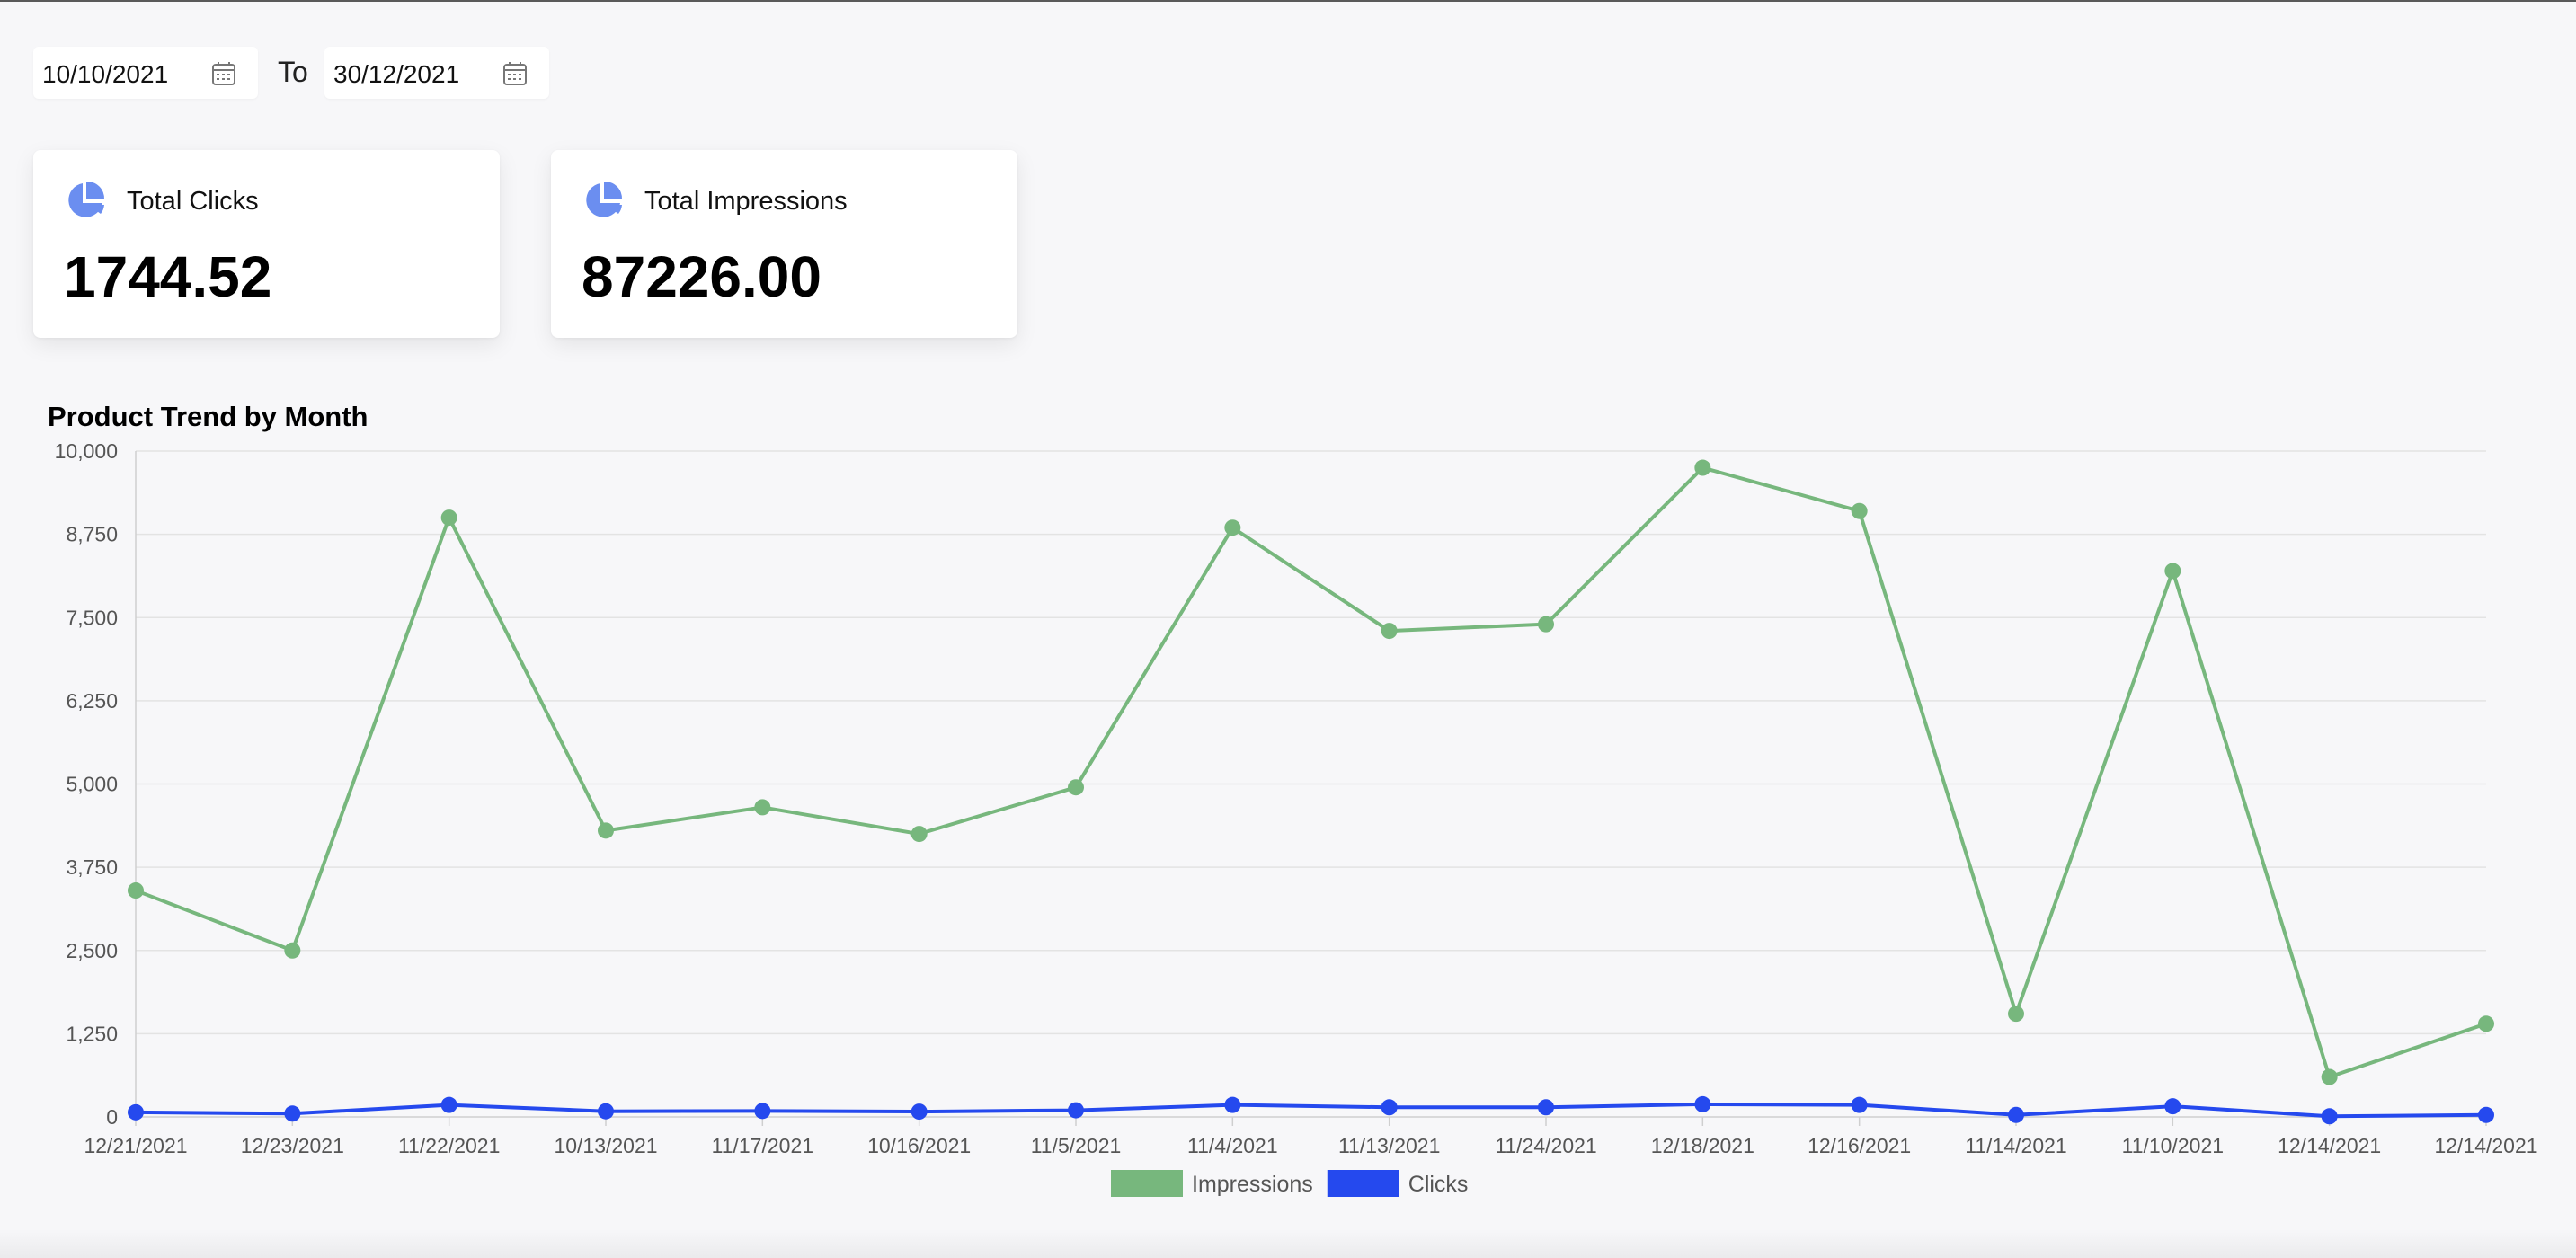 This screenshot has width=2576, height=1258. What do you see at coordinates (605, 1145) in the screenshot?
I see `x-tick-label: 10/13/2021` at bounding box center [605, 1145].